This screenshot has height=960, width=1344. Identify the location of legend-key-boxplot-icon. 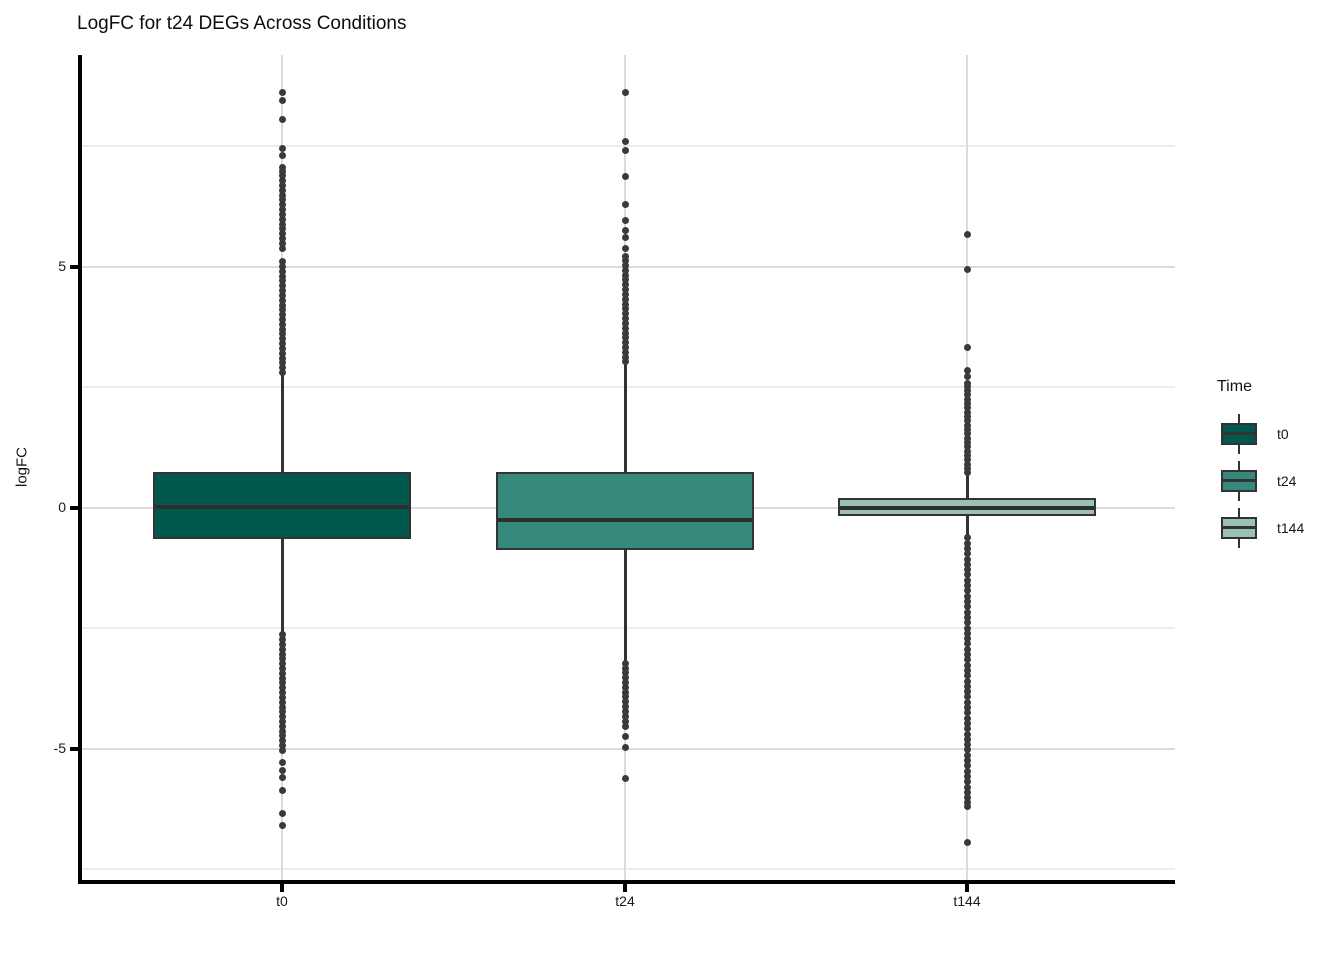
(1239, 480).